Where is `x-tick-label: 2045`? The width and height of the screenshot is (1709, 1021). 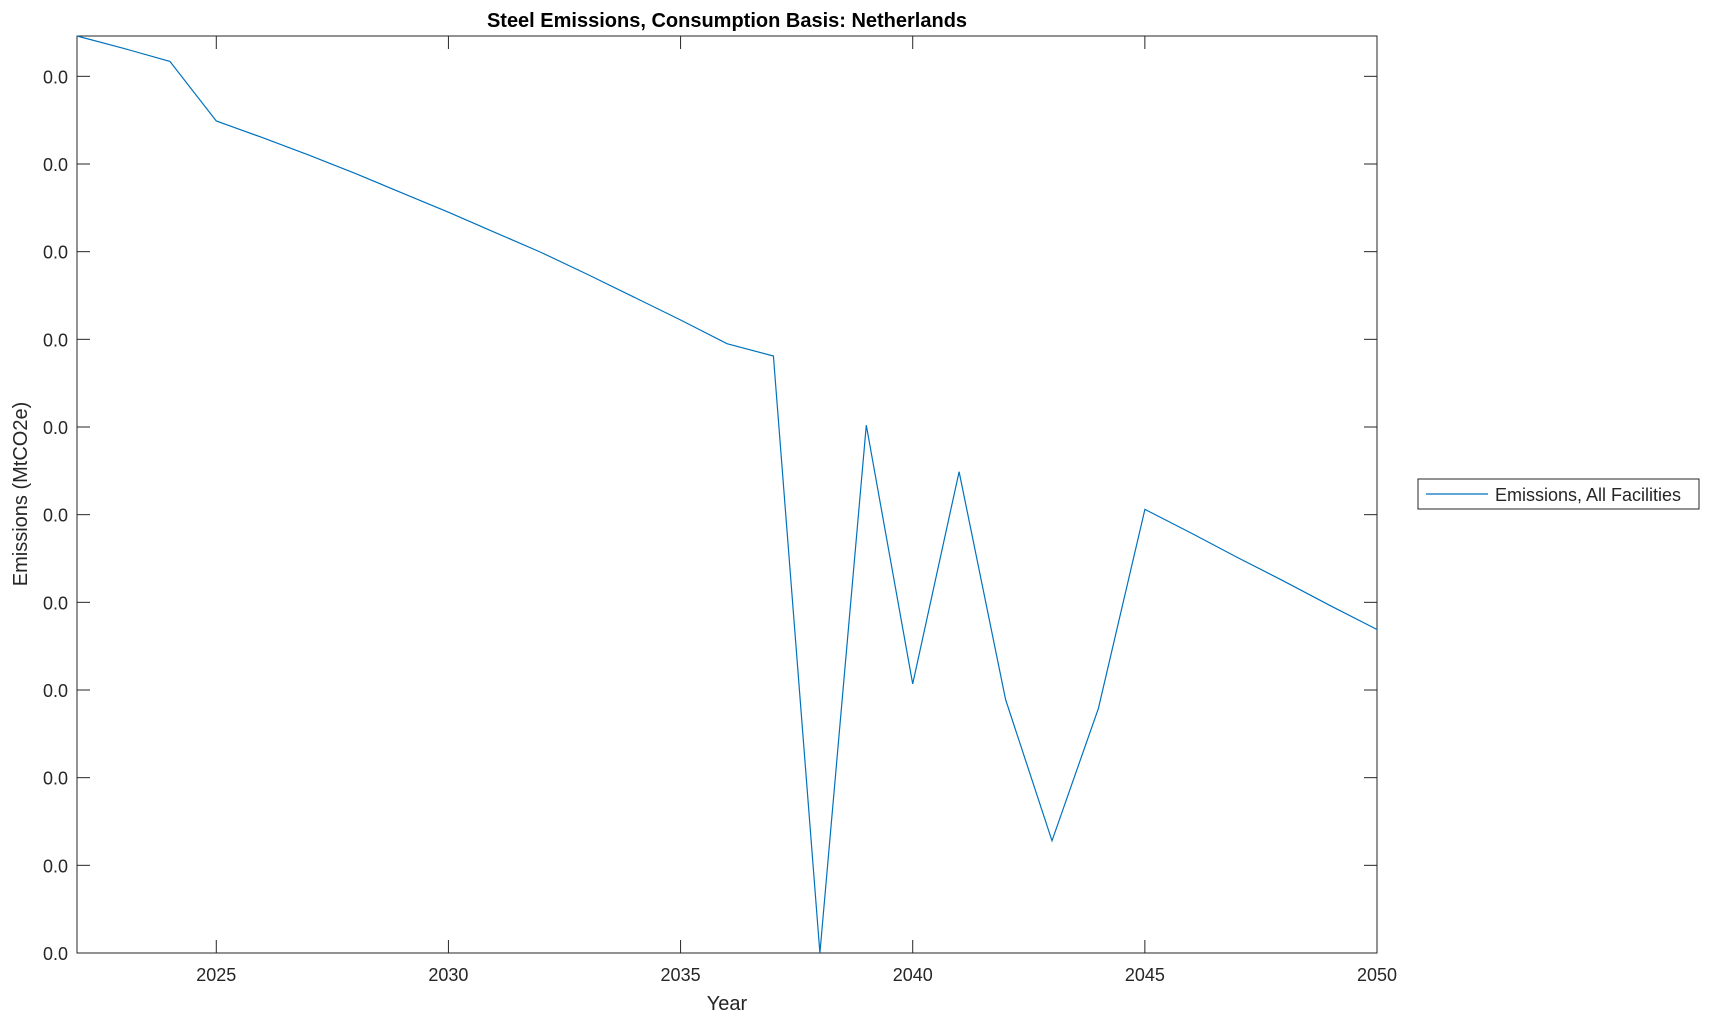 x-tick-label: 2045 is located at coordinates (1145, 975).